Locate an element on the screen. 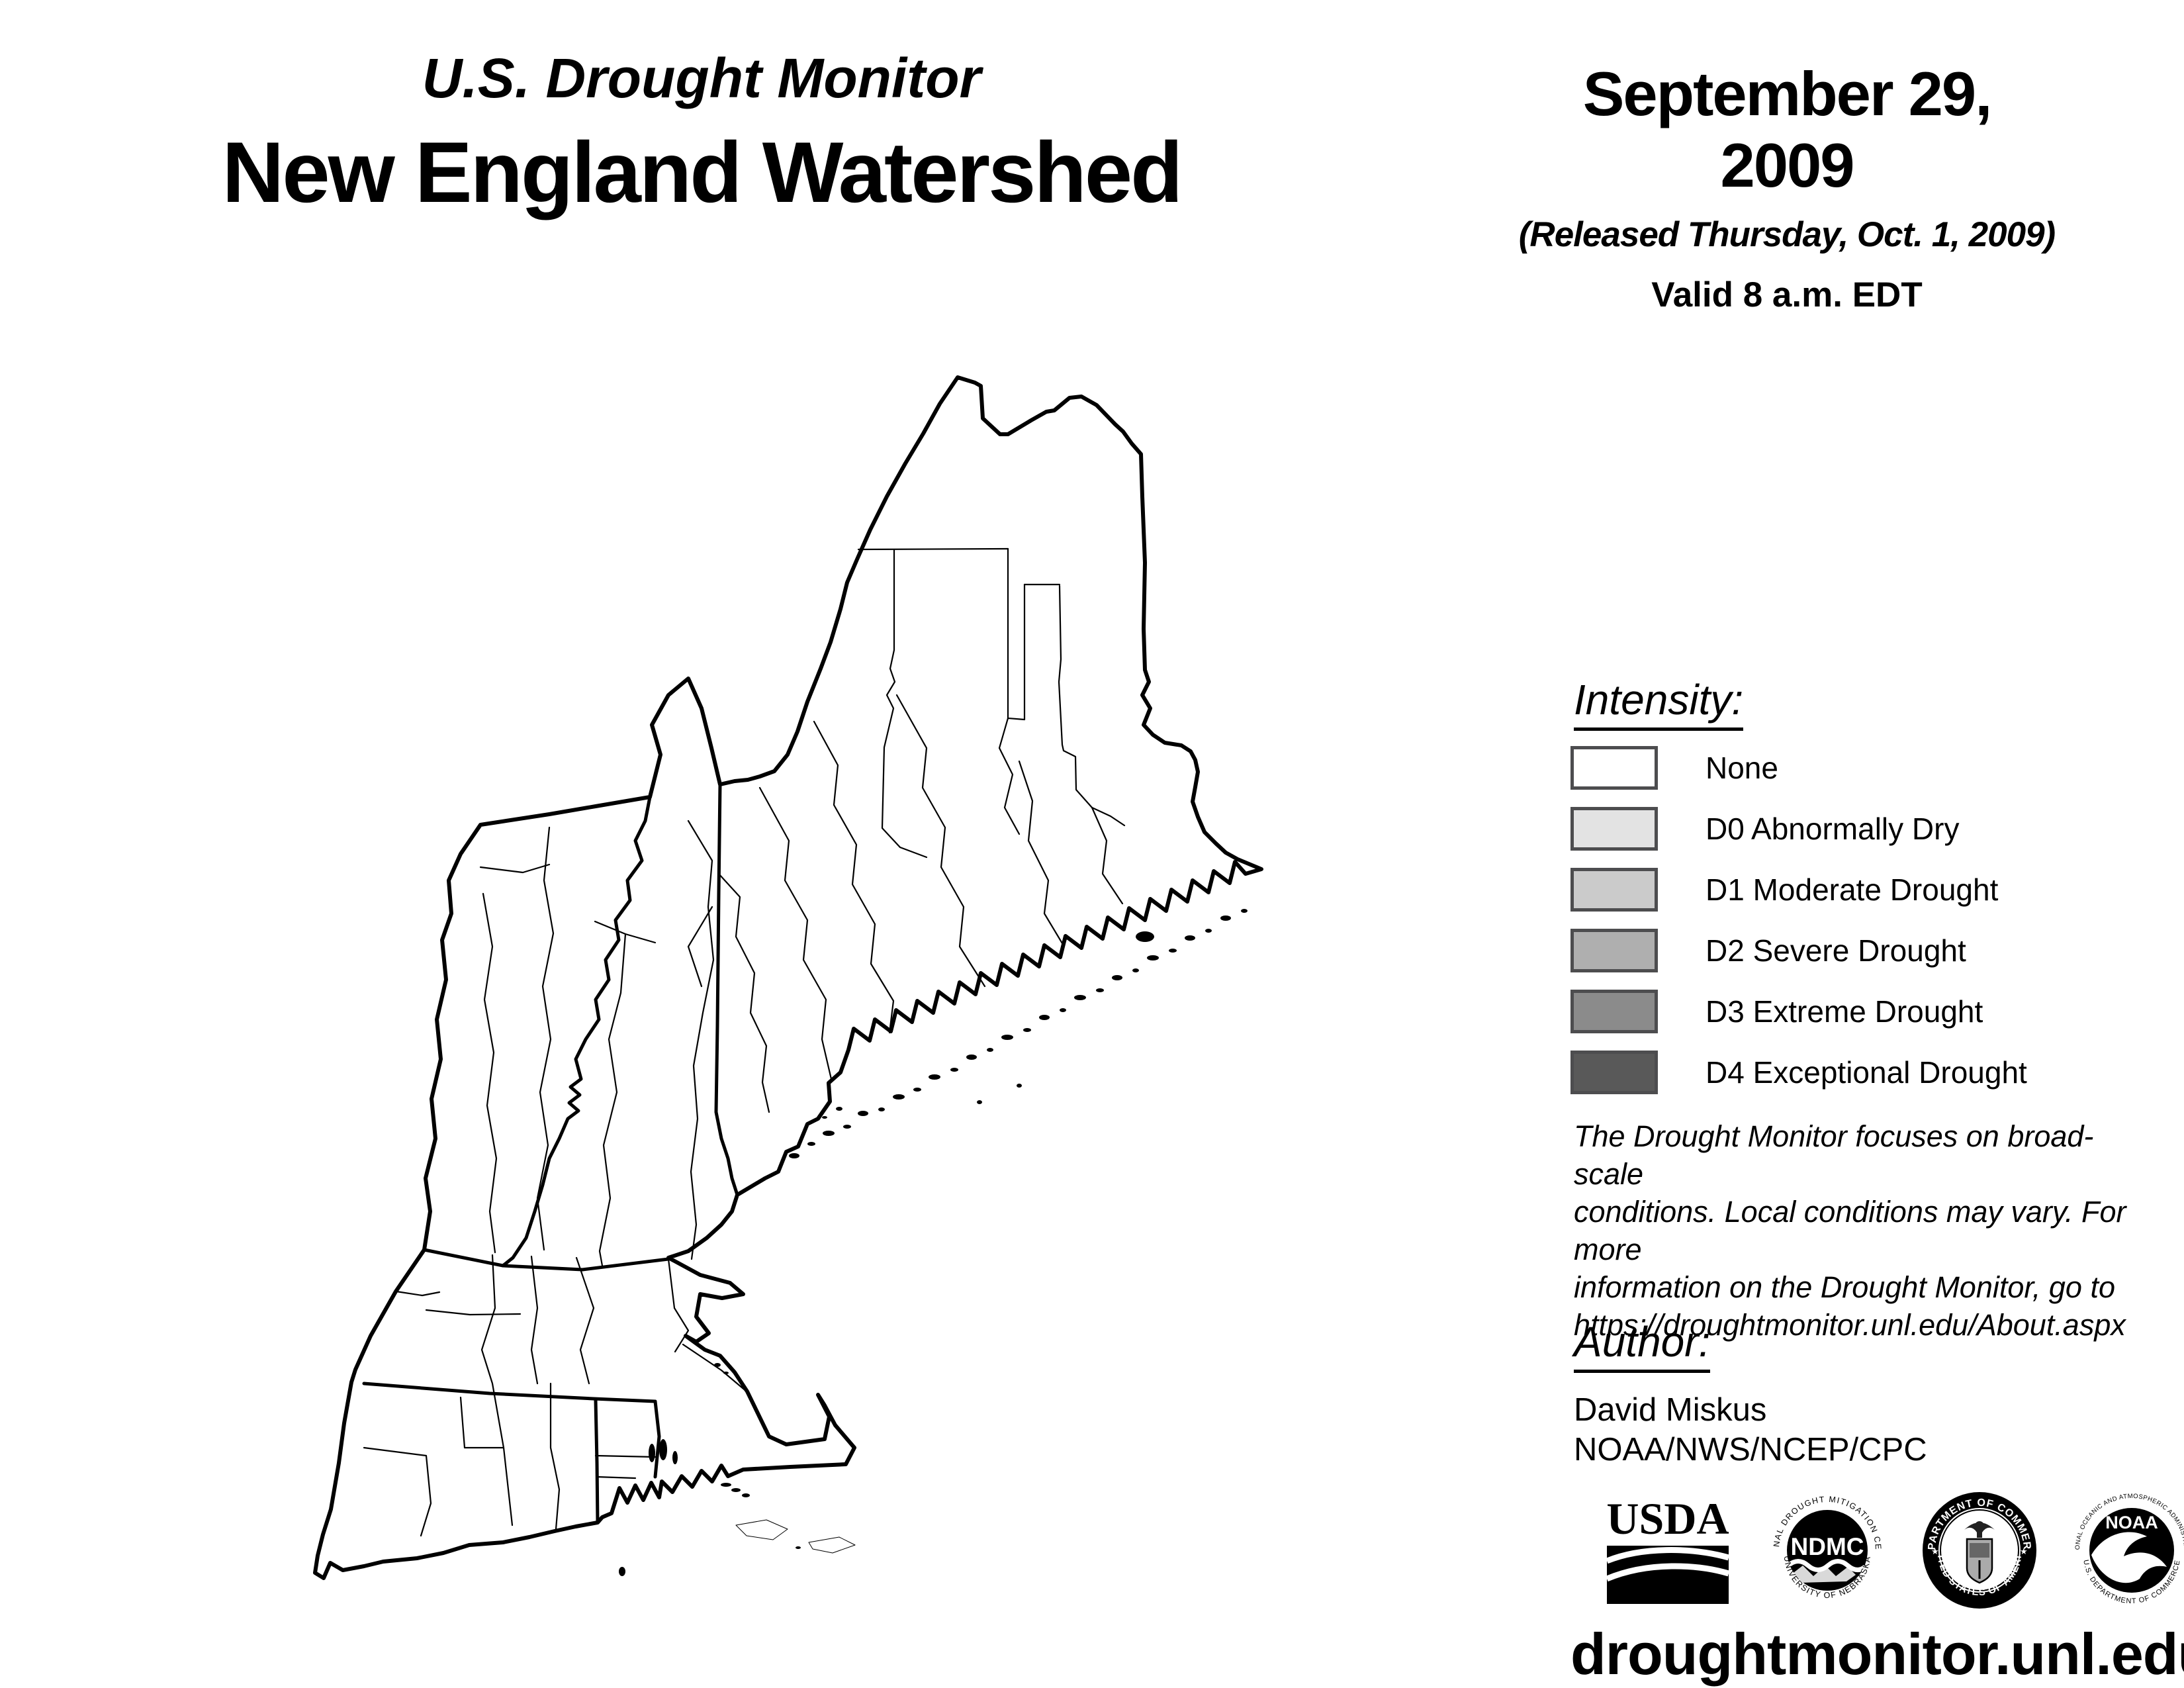 The height and width of the screenshot is (1688, 2184). legend-swatch-d2 is located at coordinates (1614, 950).